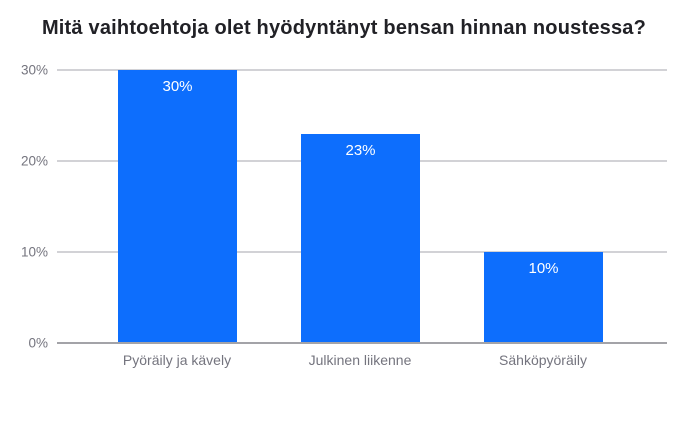 Image resolution: width=688 pixels, height=426 pixels. I want to click on x-axis-category-label: Pyöräily ja kävely, so click(177, 360).